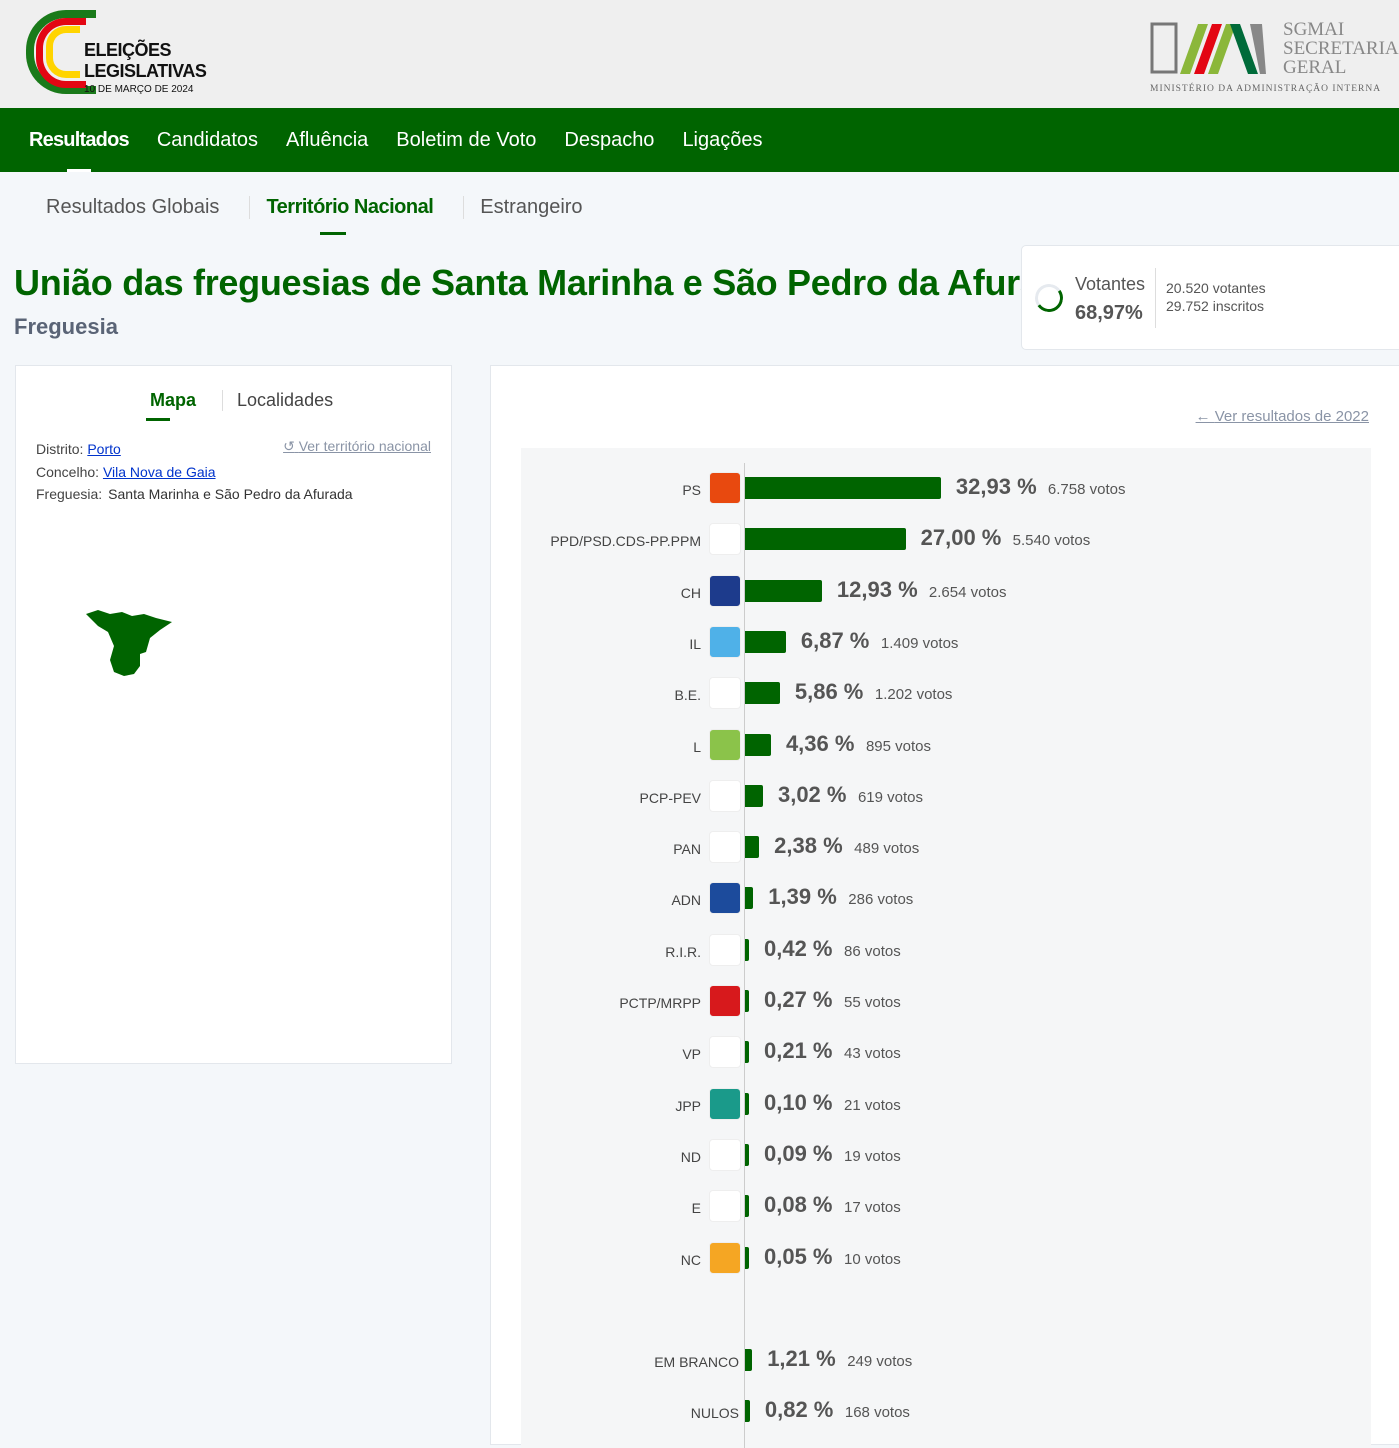 This screenshot has height=1448, width=1399. I want to click on concelho-link: Vila Nova de Gaia, so click(159, 471).